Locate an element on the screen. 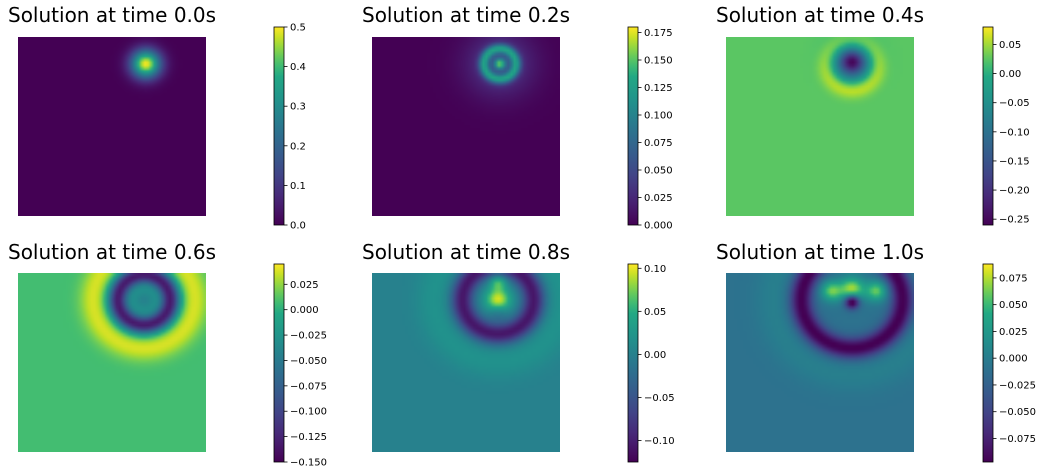 The height and width of the screenshot is (475, 1044). subplot-0: Solution at time 0.0s 0.0 0.1 0.2 0.3 0.4 0.5 is located at coordinates (157, 117).